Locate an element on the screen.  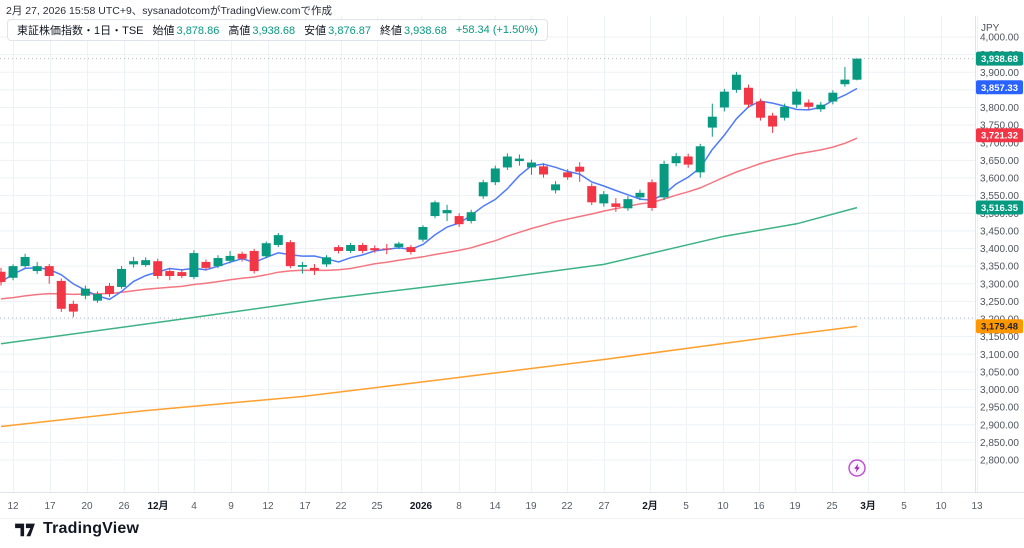
price-axis-badge-text: 3,857.33 is located at coordinates (999, 88).